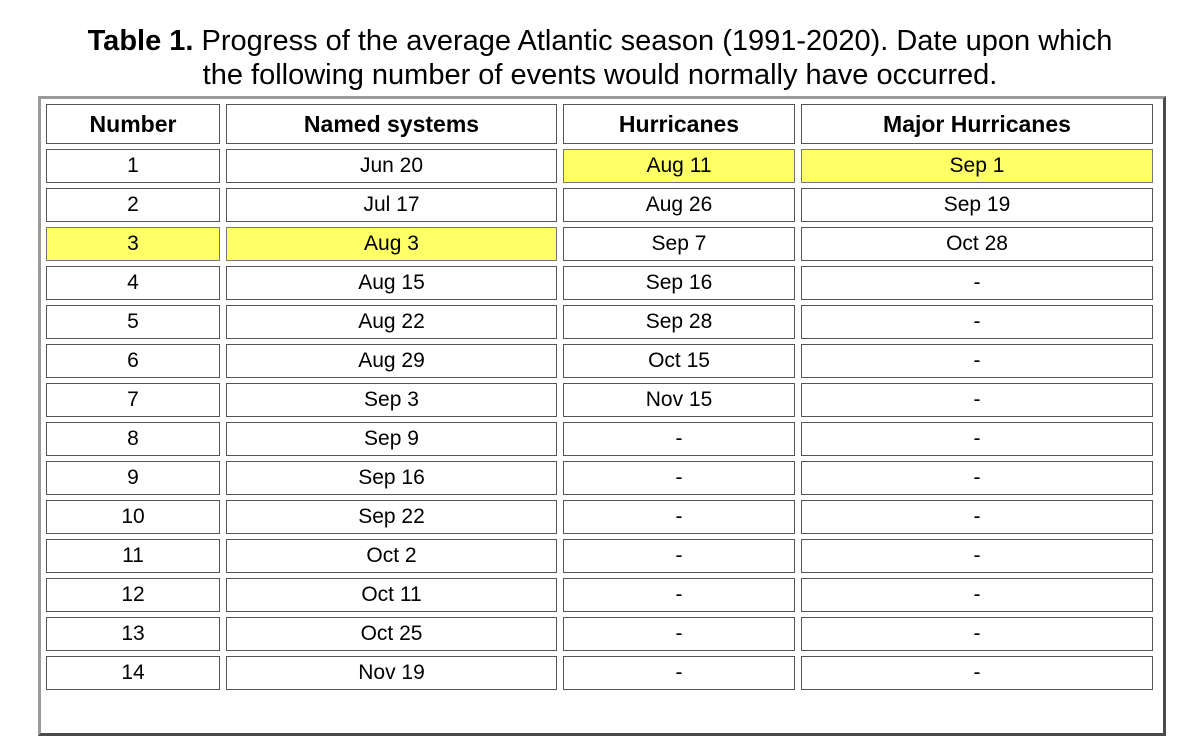 This screenshot has height=754, width=1200. I want to click on table-row: 12 Oct 11- -, so click(599, 595).